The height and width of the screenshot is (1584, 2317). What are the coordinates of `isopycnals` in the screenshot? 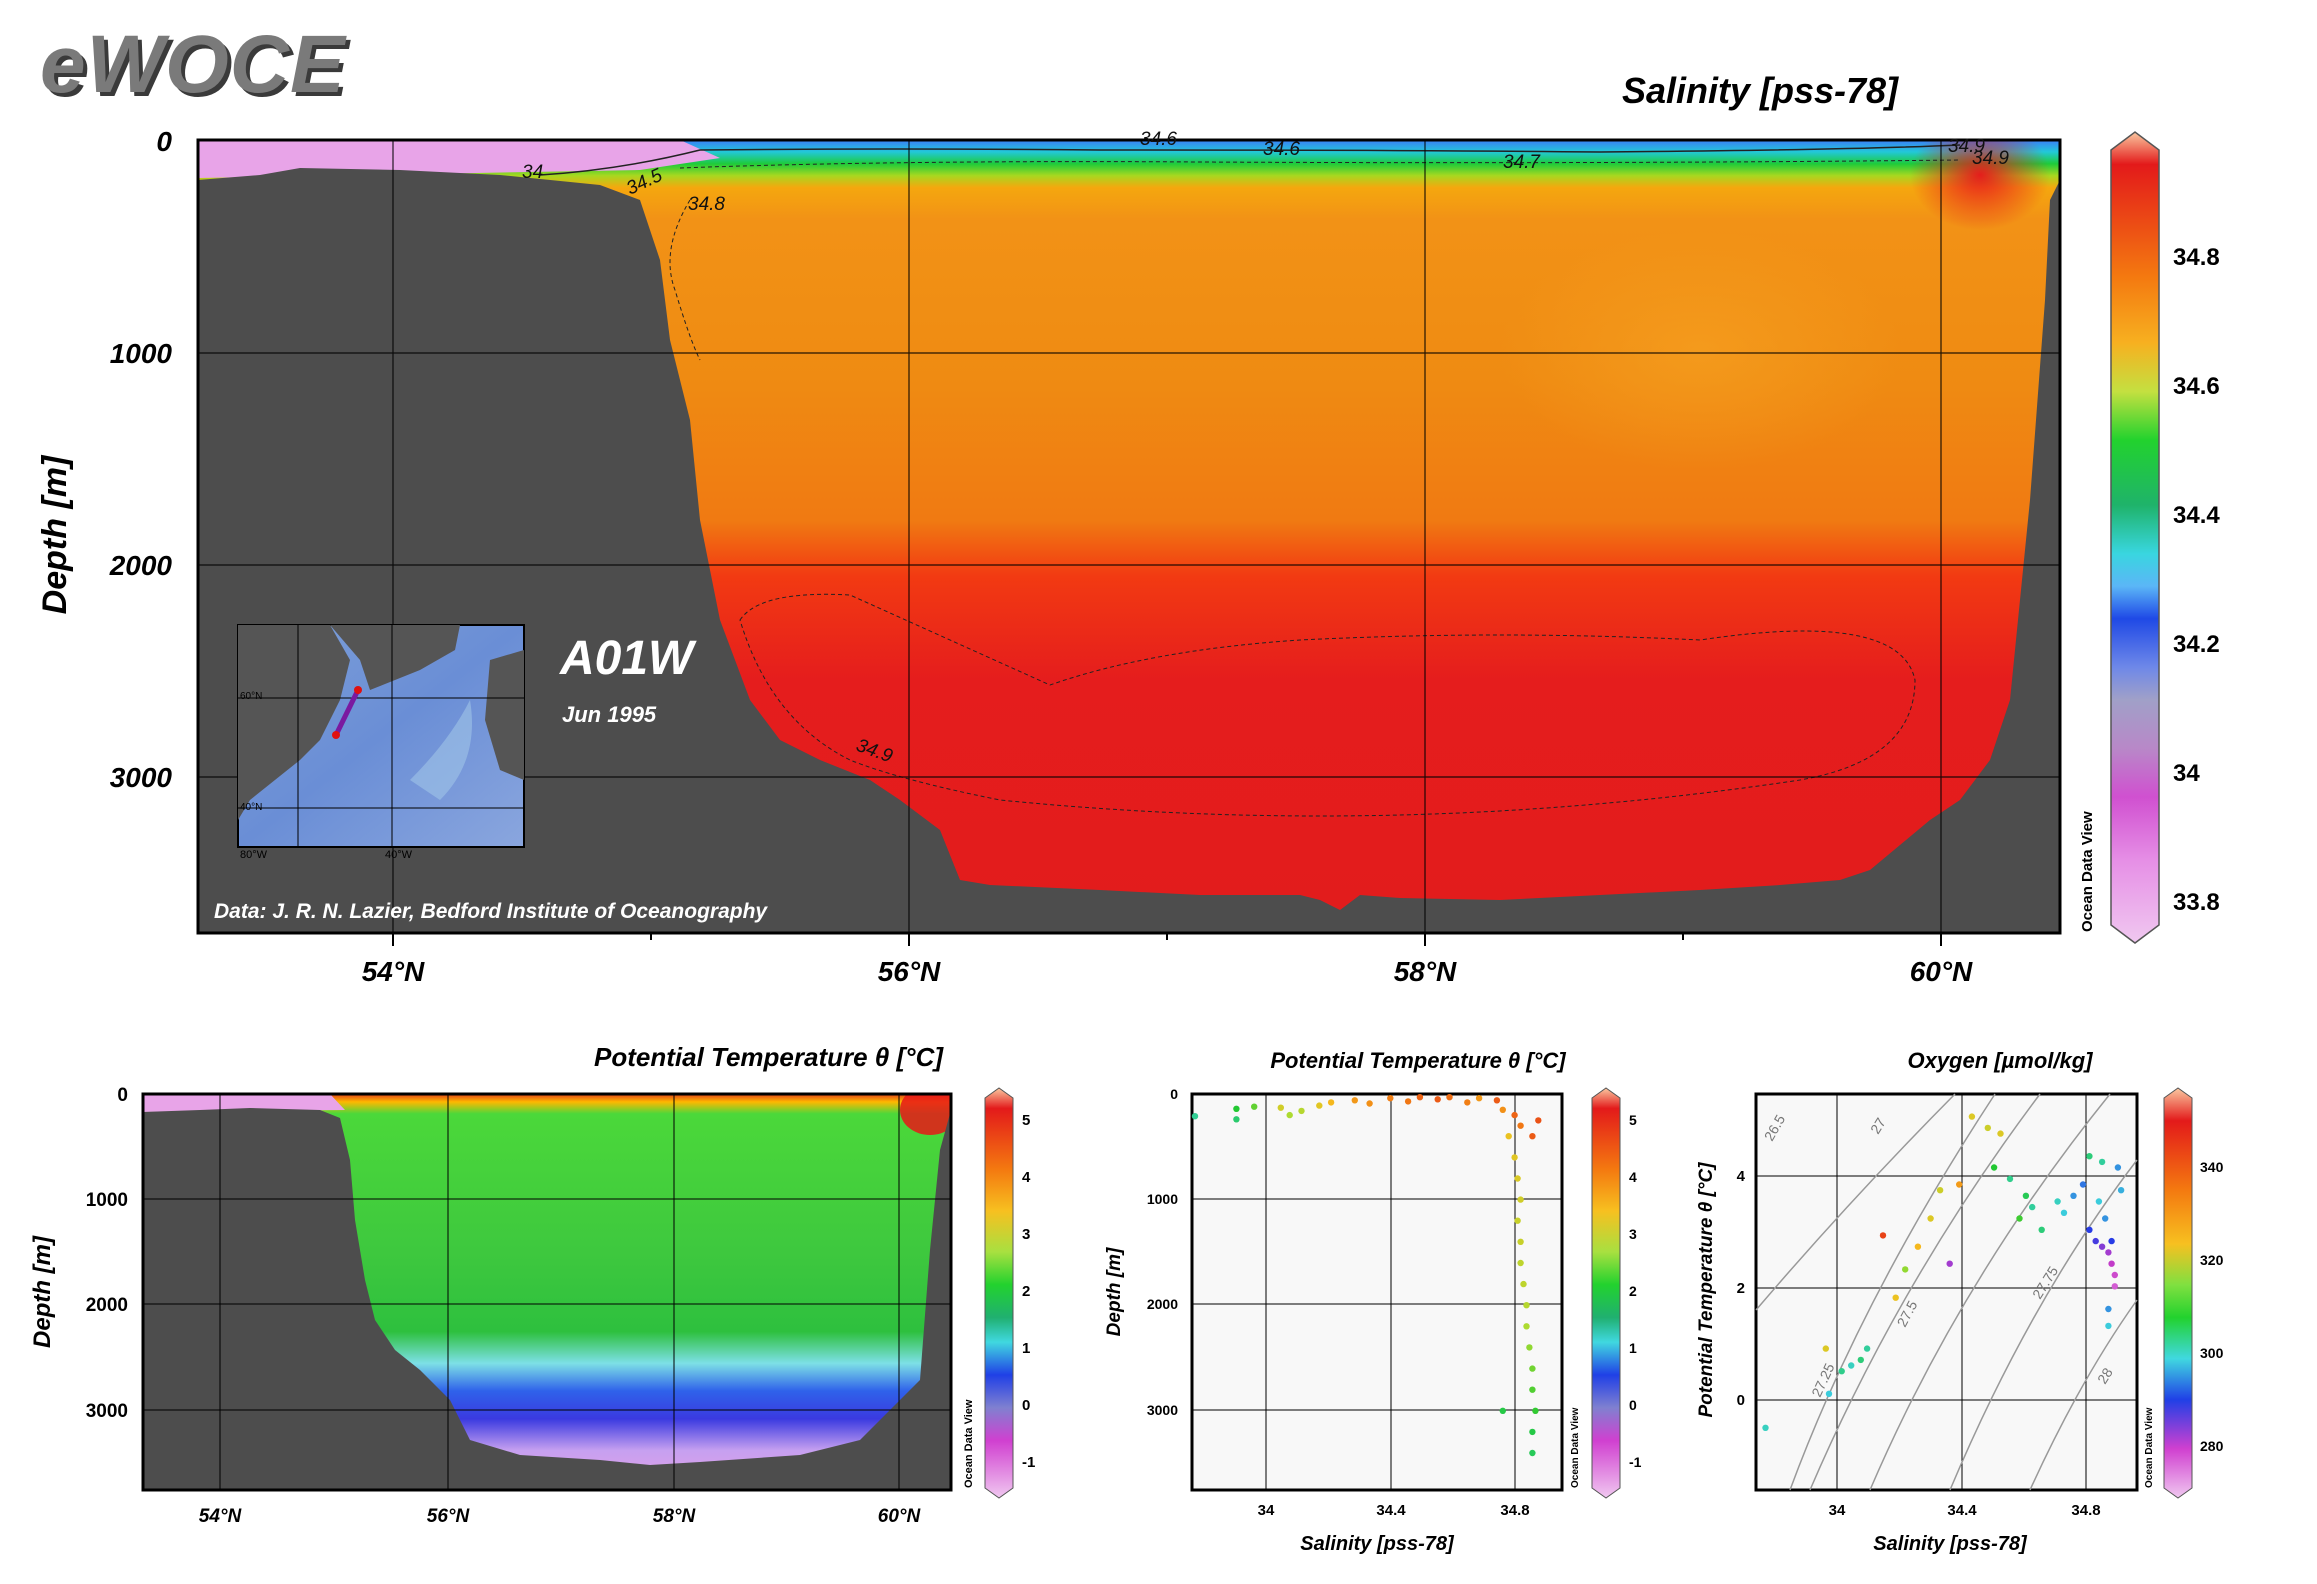 It's located at (1946, 1292).